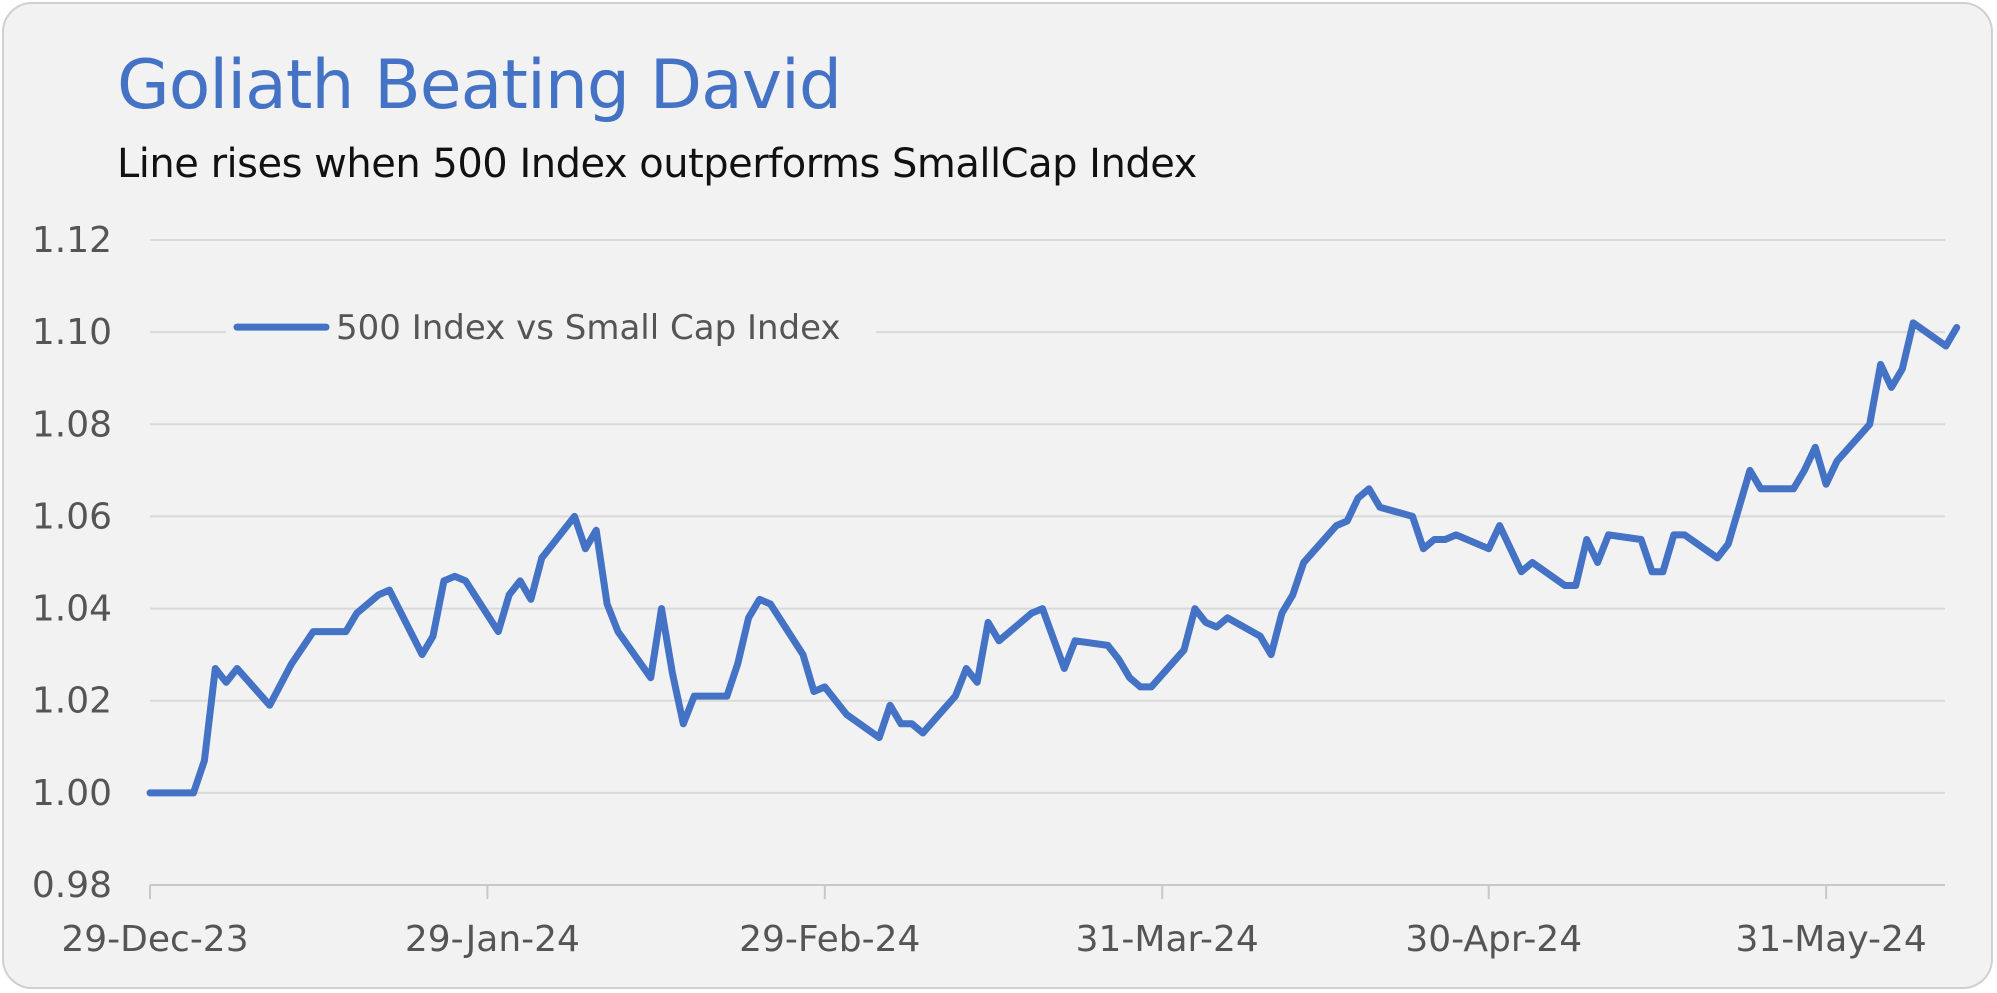  I want to click on y-tick-label: 1.08, so click(72, 424).